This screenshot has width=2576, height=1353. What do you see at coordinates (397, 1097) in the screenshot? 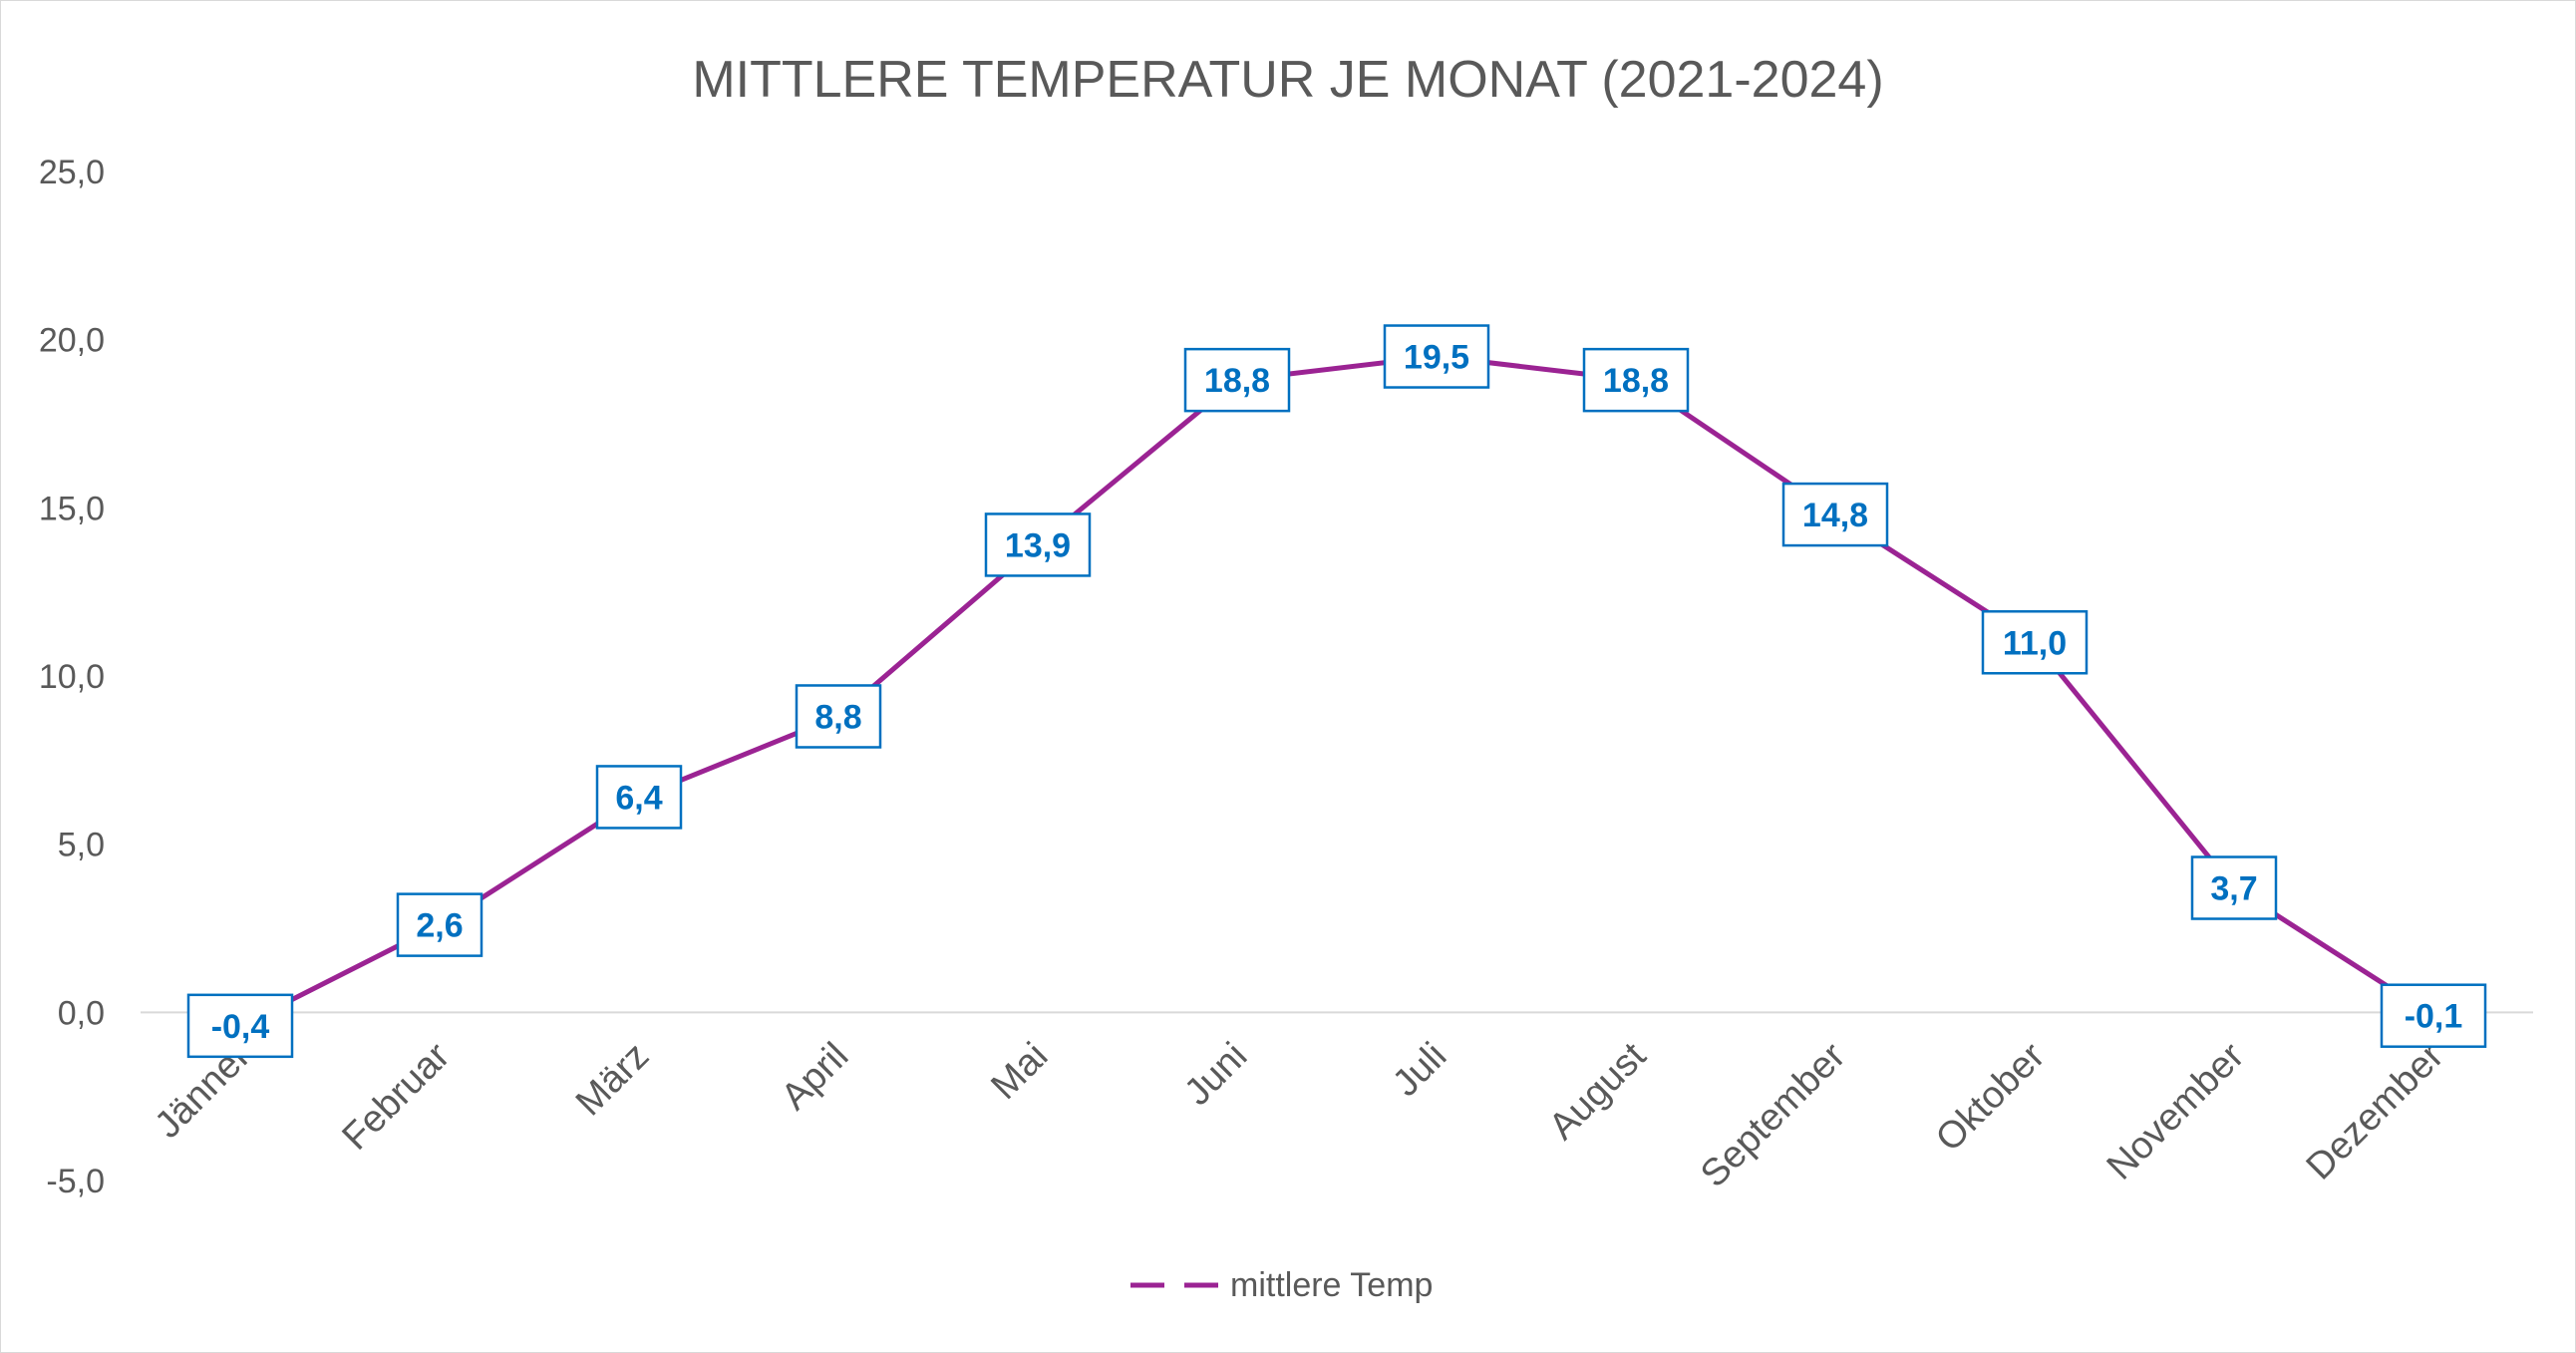
I see `x-tick-label: Februar` at bounding box center [397, 1097].